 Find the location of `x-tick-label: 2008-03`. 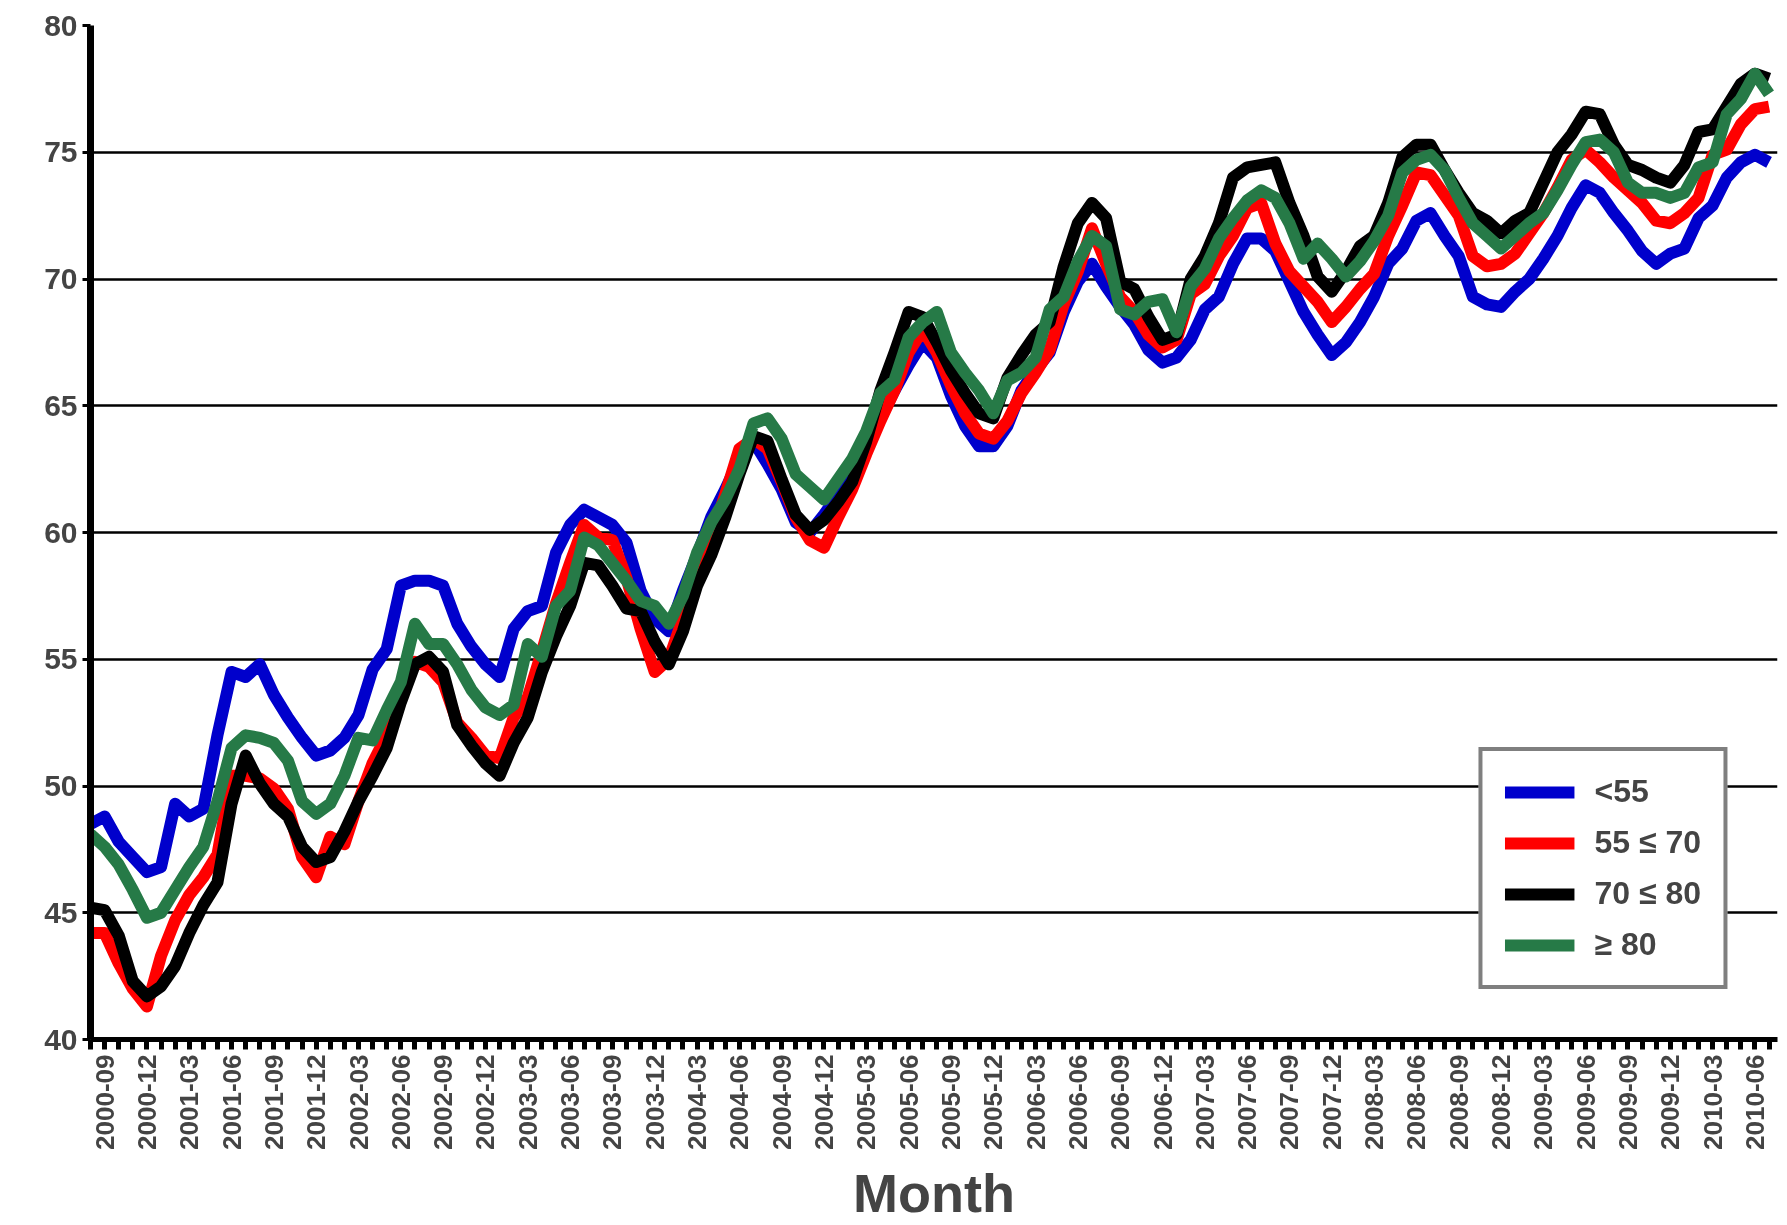

x-tick-label: 2008-03 is located at coordinates (1374, 1102).